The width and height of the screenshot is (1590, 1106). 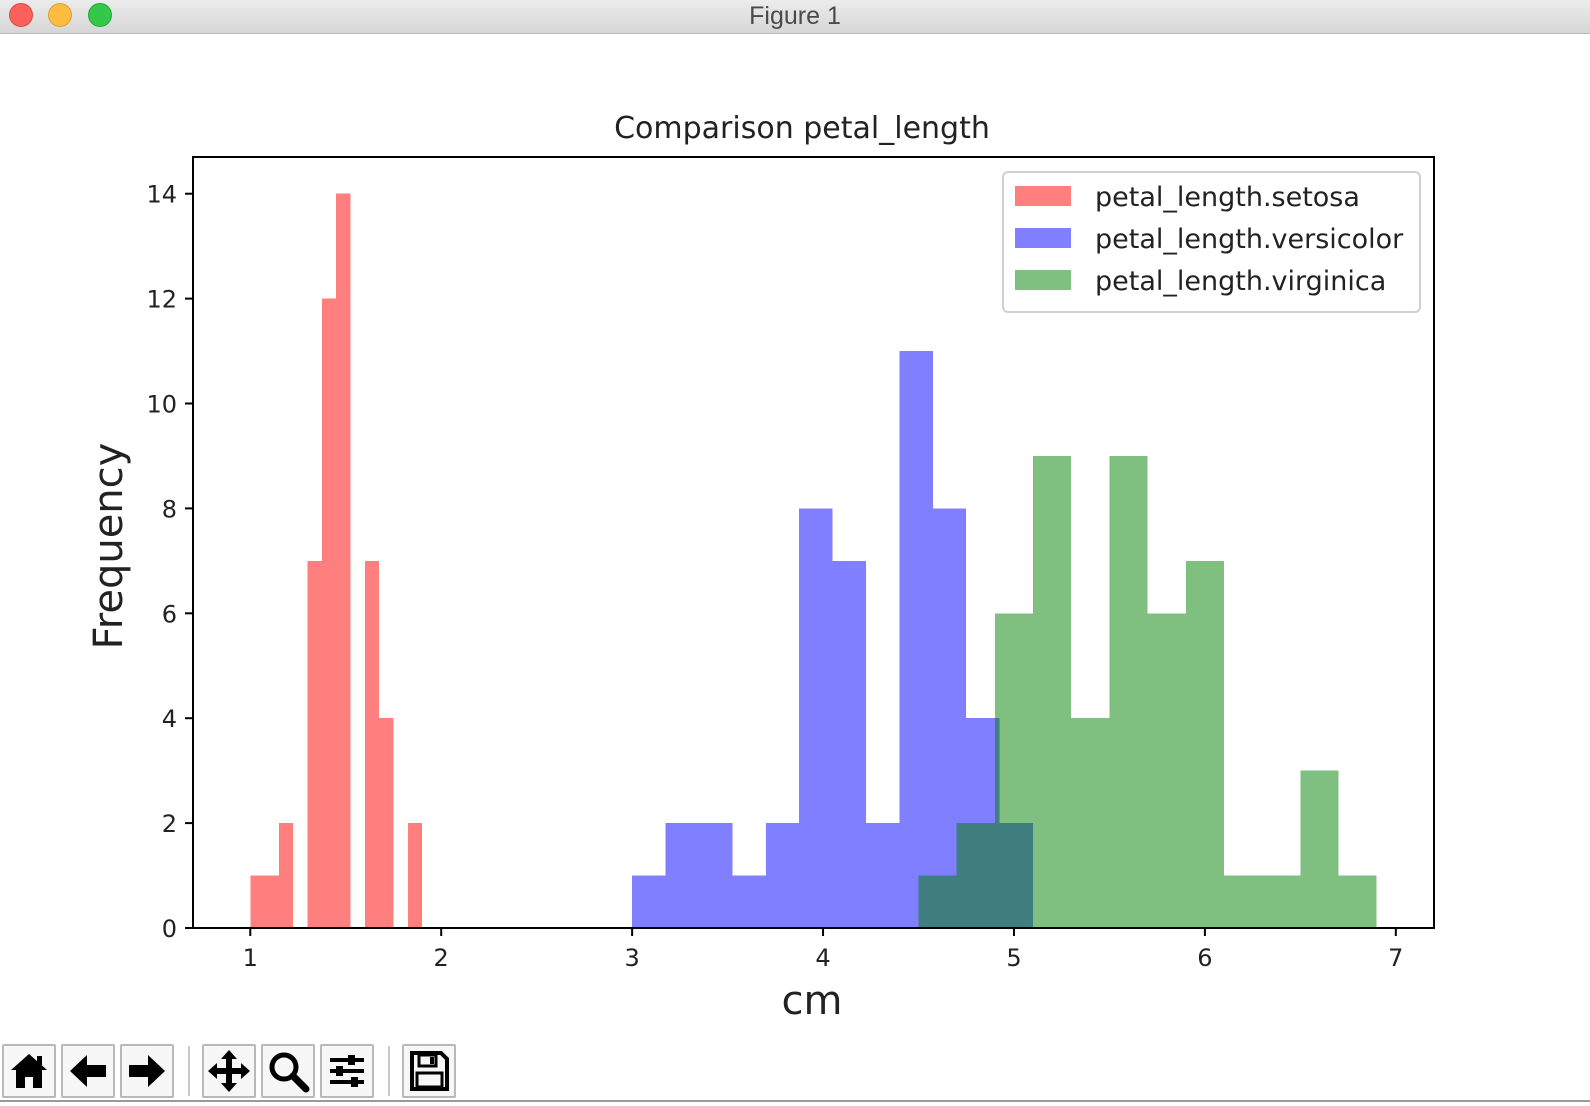 What do you see at coordinates (822, 958) in the screenshot?
I see `x-tick-label: 4` at bounding box center [822, 958].